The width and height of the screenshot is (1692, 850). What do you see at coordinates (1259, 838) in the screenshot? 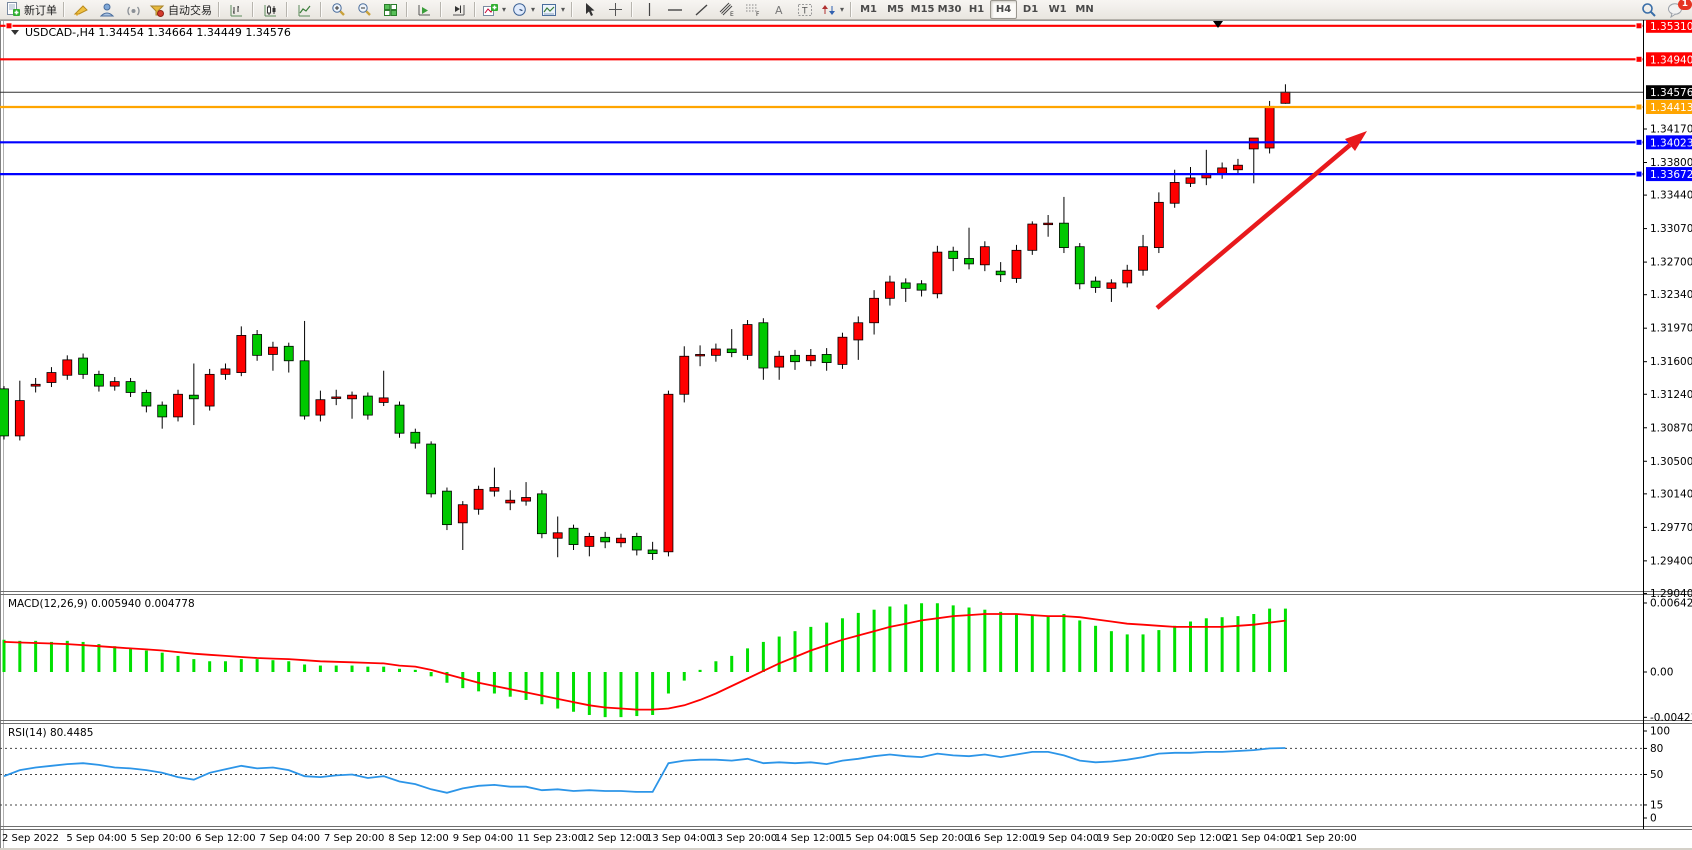
I see `time-label: 21 Sep 04:00` at bounding box center [1259, 838].